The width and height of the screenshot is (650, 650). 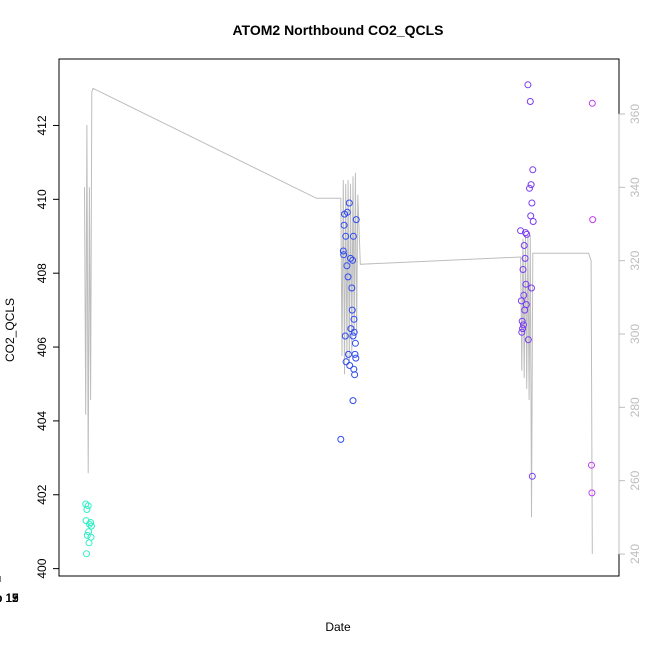 What do you see at coordinates (42, 494) in the screenshot?
I see `y-tick-label: 402` at bounding box center [42, 494].